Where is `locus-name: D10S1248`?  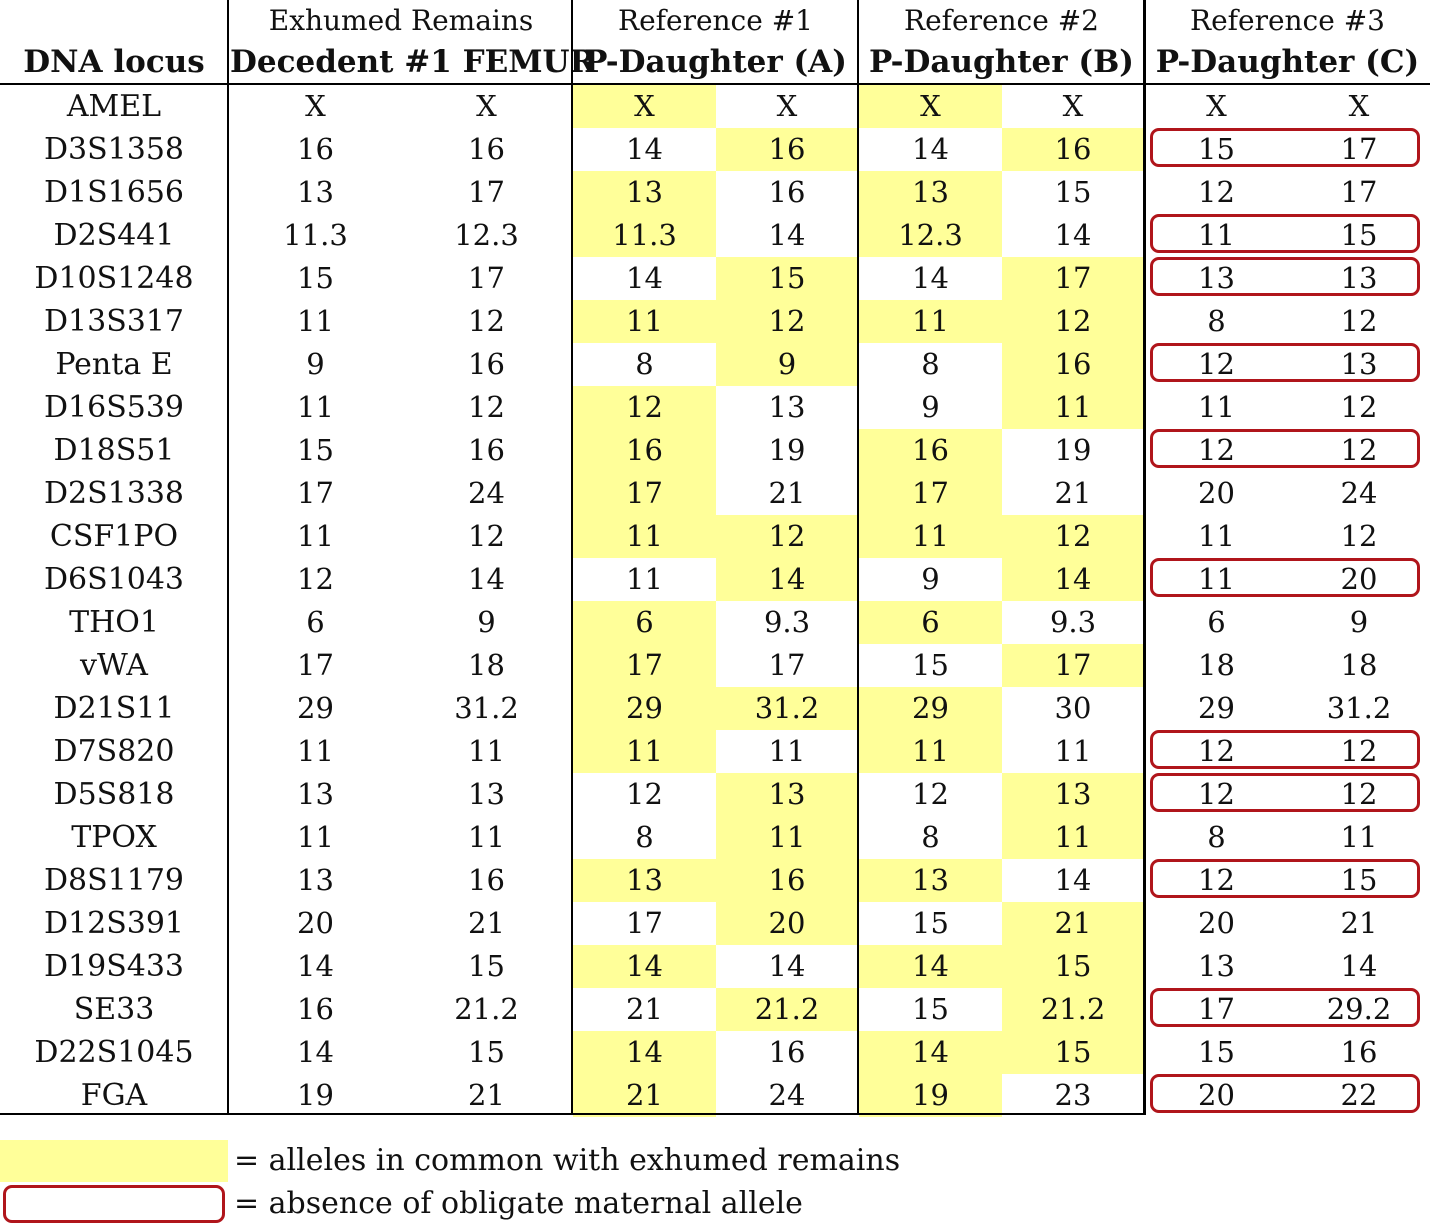 locus-name: D10S1248 is located at coordinates (114, 278).